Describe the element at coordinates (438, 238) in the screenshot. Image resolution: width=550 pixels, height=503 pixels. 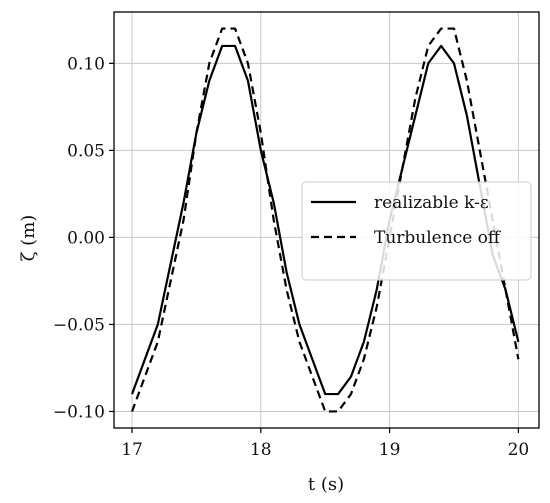
I see `legend-label-turbulence-off: Turbulence off` at that location.